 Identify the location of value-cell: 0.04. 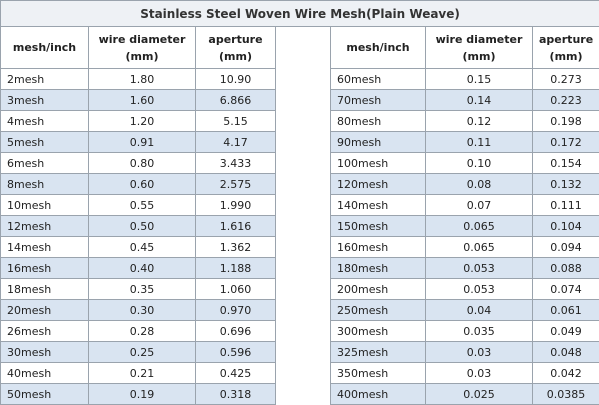
(479, 310).